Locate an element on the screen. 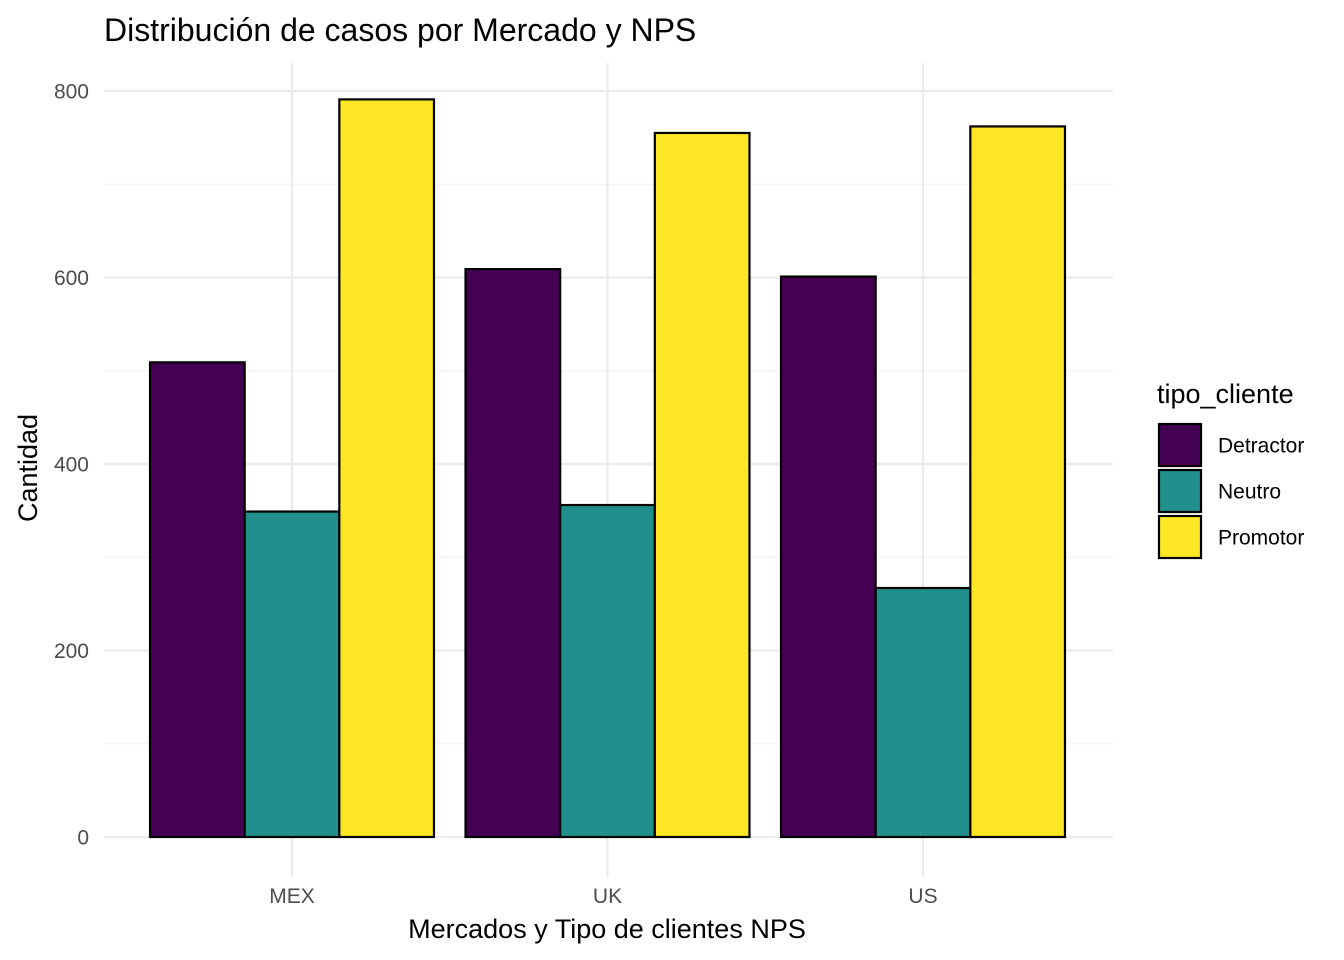 Image resolution: width=1344 pixels, height=960 pixels. legend-title: tipo_cliente is located at coordinates (1225, 394).